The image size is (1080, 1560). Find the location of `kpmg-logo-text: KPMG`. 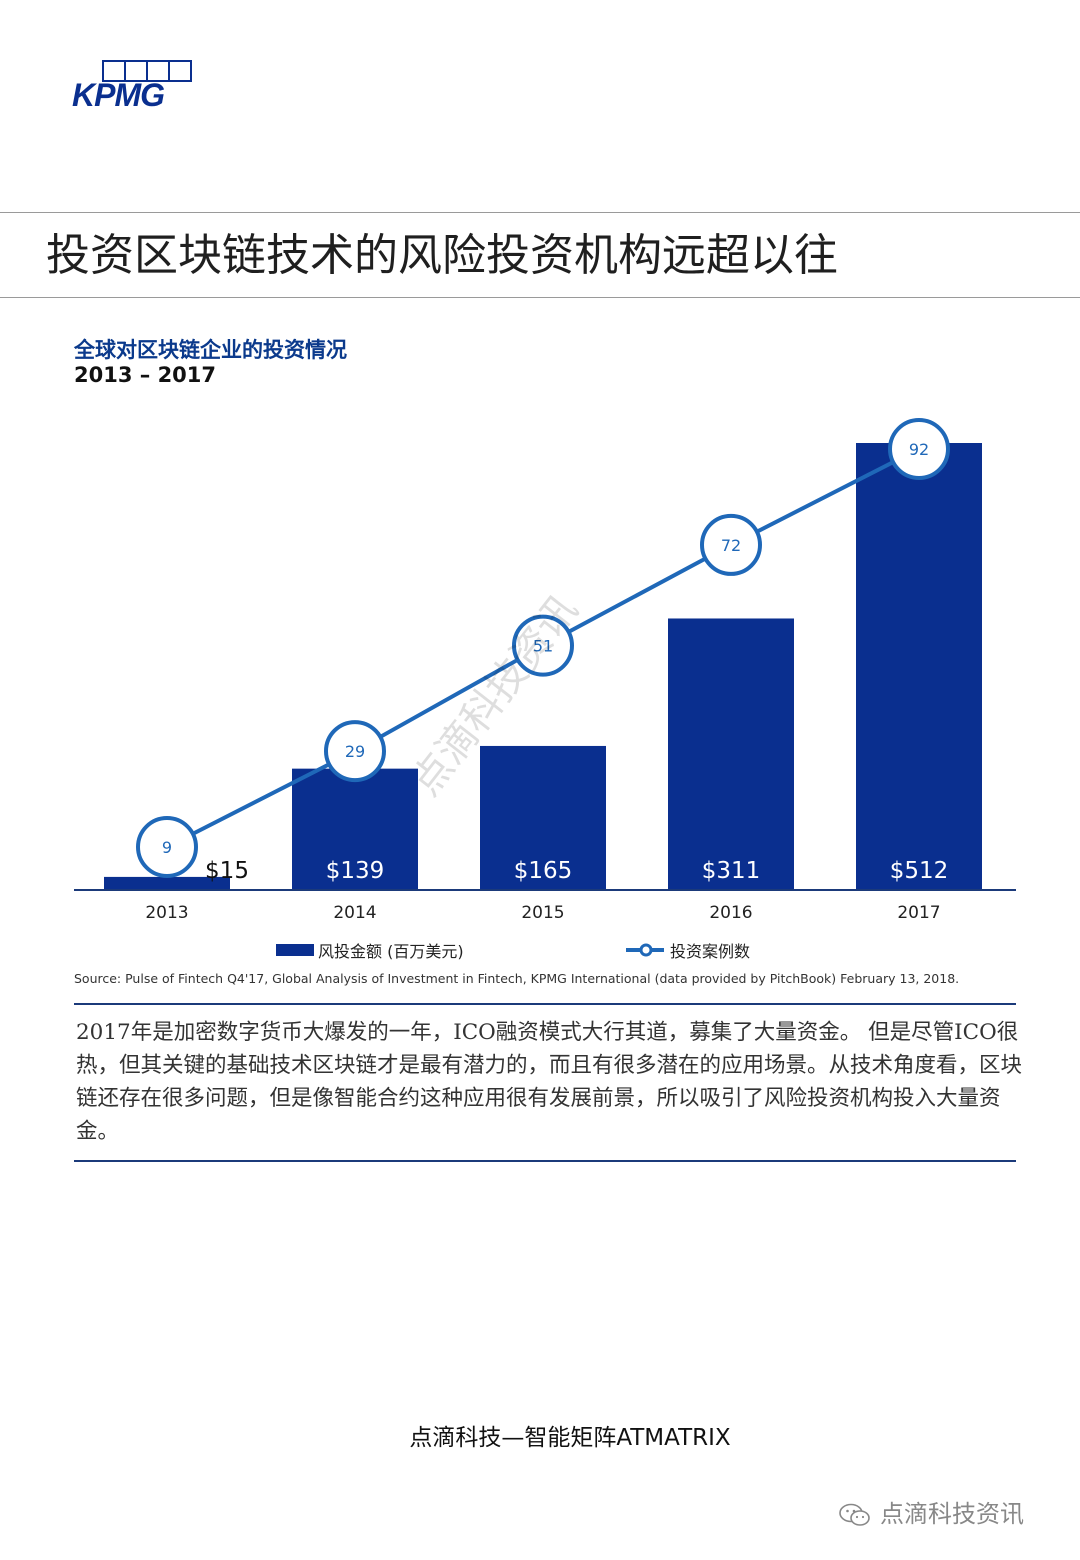

kpmg-logo-text: KPMG is located at coordinates (118, 95).